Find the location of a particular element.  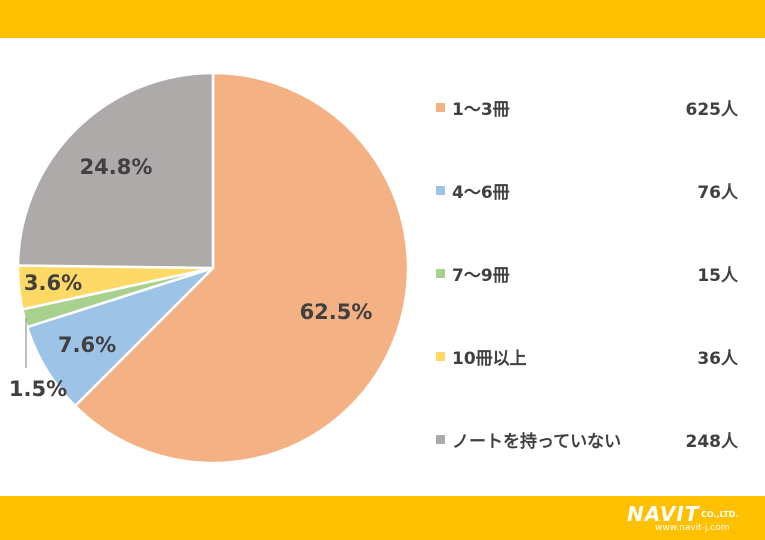

company-logo: NAVIT CO.,LTD. www.navit-j.com is located at coordinates (691, 519).